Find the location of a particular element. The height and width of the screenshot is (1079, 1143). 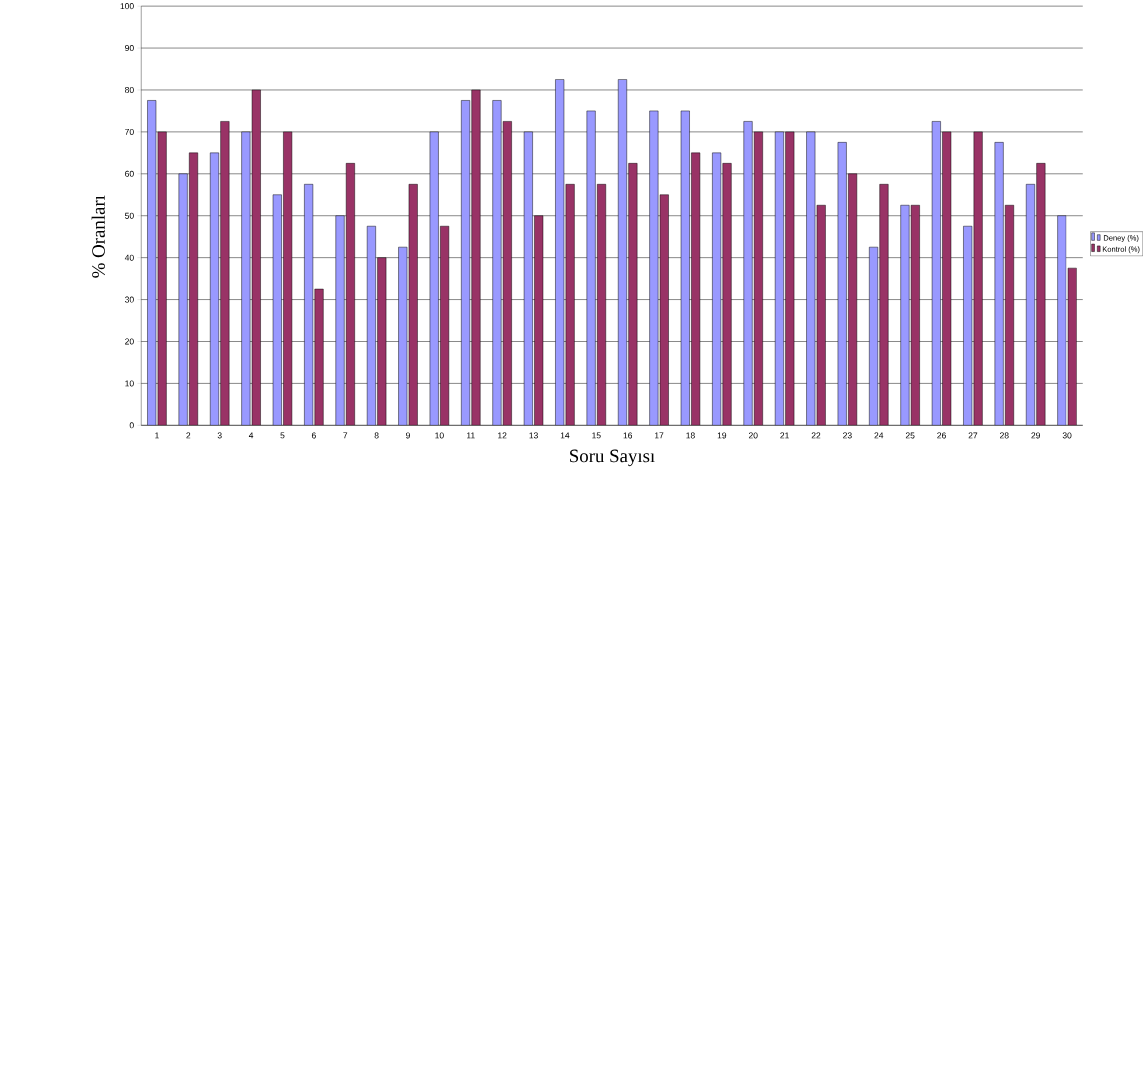

y-tick-label: 90 is located at coordinates (129, 47).